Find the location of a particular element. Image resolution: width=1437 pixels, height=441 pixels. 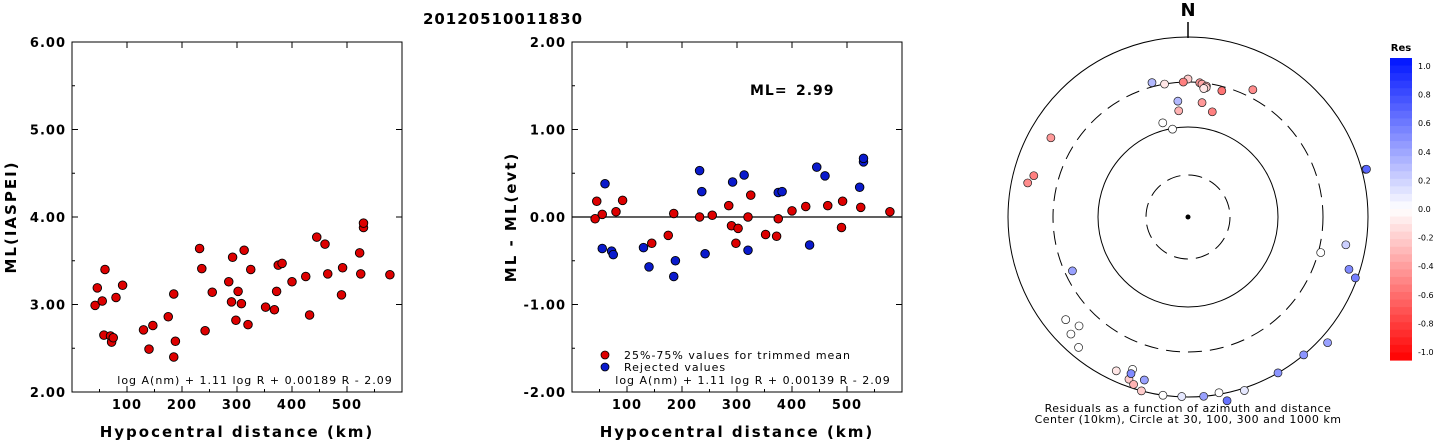

colorbar-tick-label: 0.8 is located at coordinates (1424, 95).